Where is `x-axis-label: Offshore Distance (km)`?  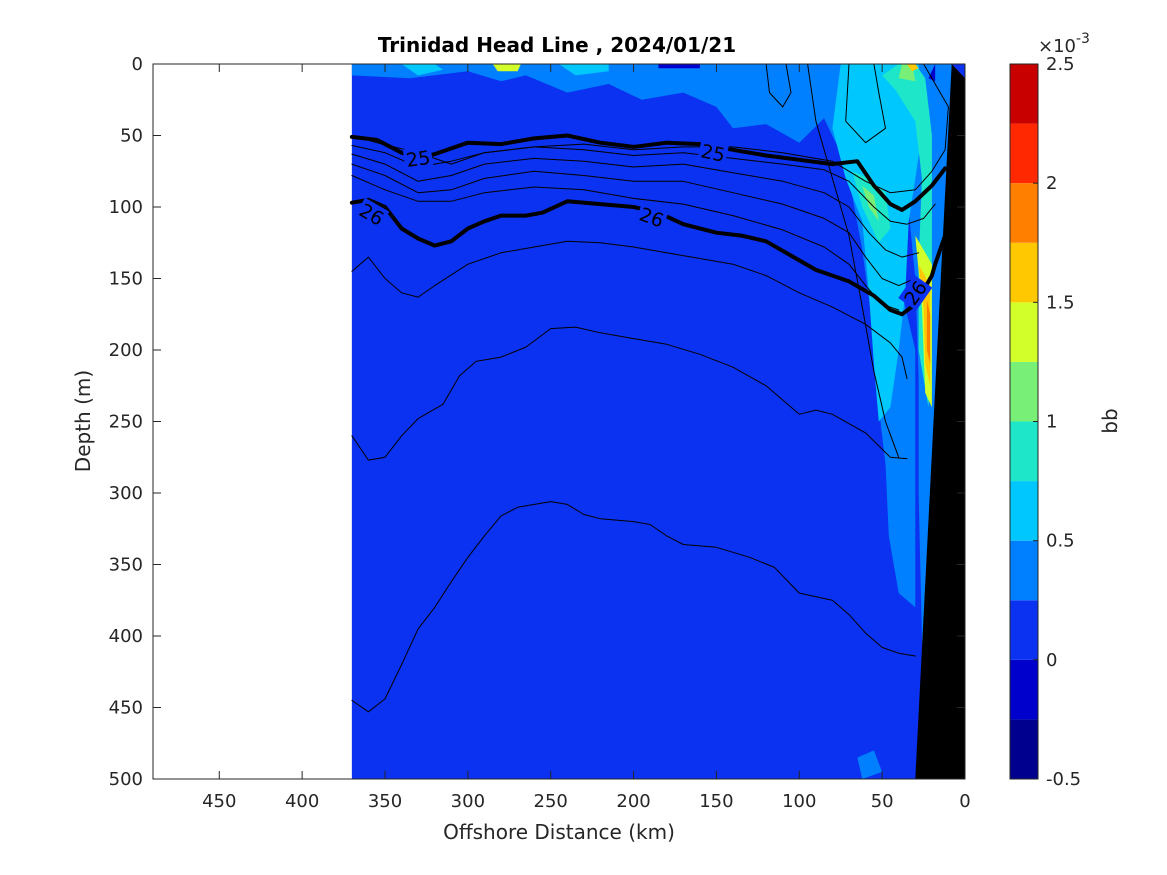 x-axis-label: Offshore Distance (km) is located at coordinates (559, 832).